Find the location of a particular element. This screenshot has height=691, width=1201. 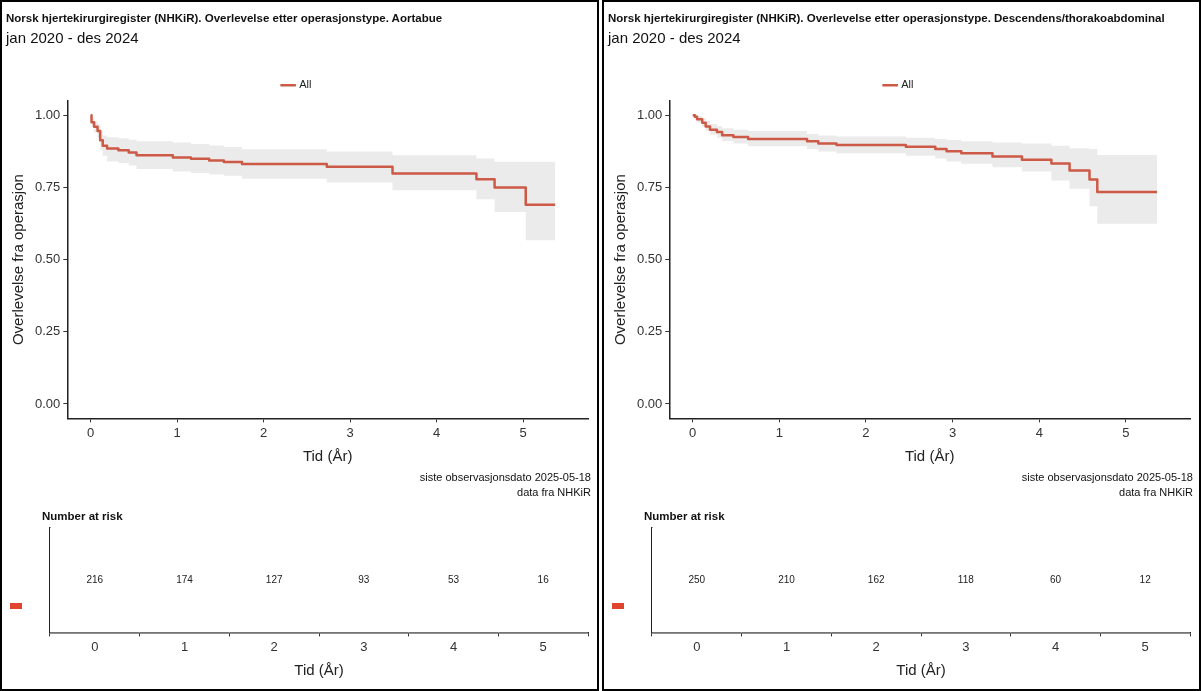

data-label: 210 is located at coordinates (787, 579).